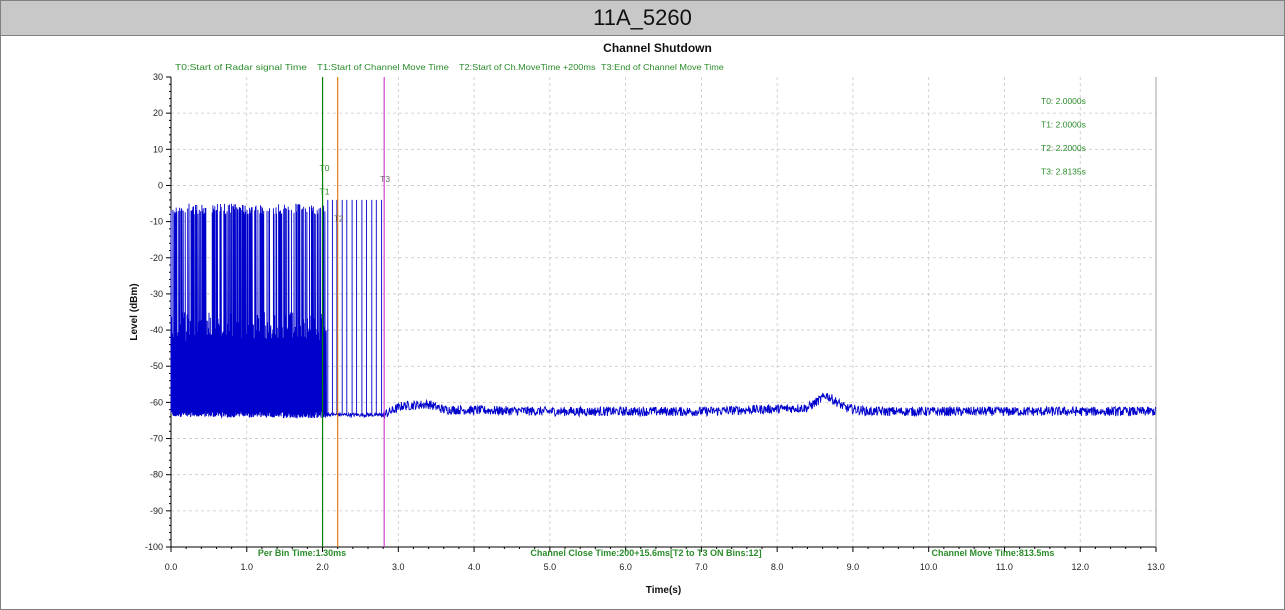 This screenshot has height=610, width=1285. What do you see at coordinates (625, 567) in the screenshot?
I see `x-tick-label: 6.0` at bounding box center [625, 567].